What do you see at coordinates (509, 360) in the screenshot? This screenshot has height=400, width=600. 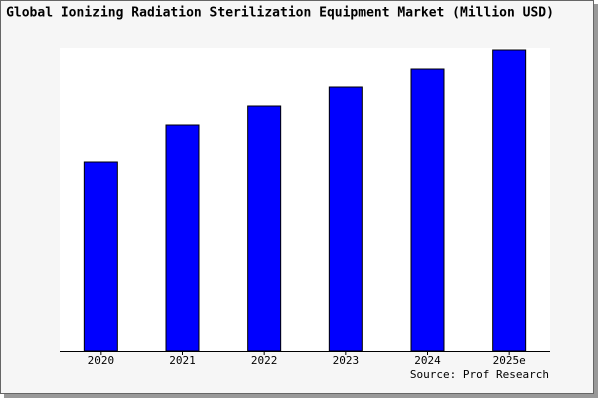 I see `x-tick-label: 2025e` at bounding box center [509, 360].